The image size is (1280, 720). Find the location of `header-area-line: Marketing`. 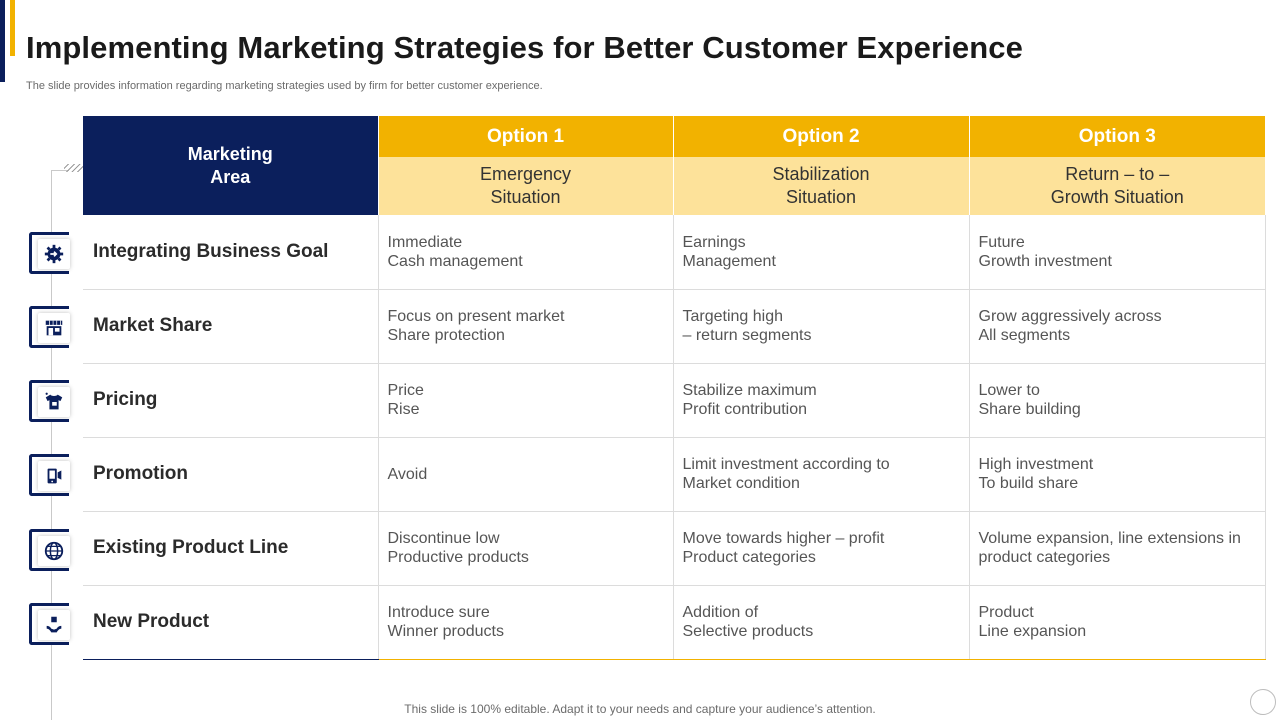

header-area-line: Marketing is located at coordinates (230, 153).